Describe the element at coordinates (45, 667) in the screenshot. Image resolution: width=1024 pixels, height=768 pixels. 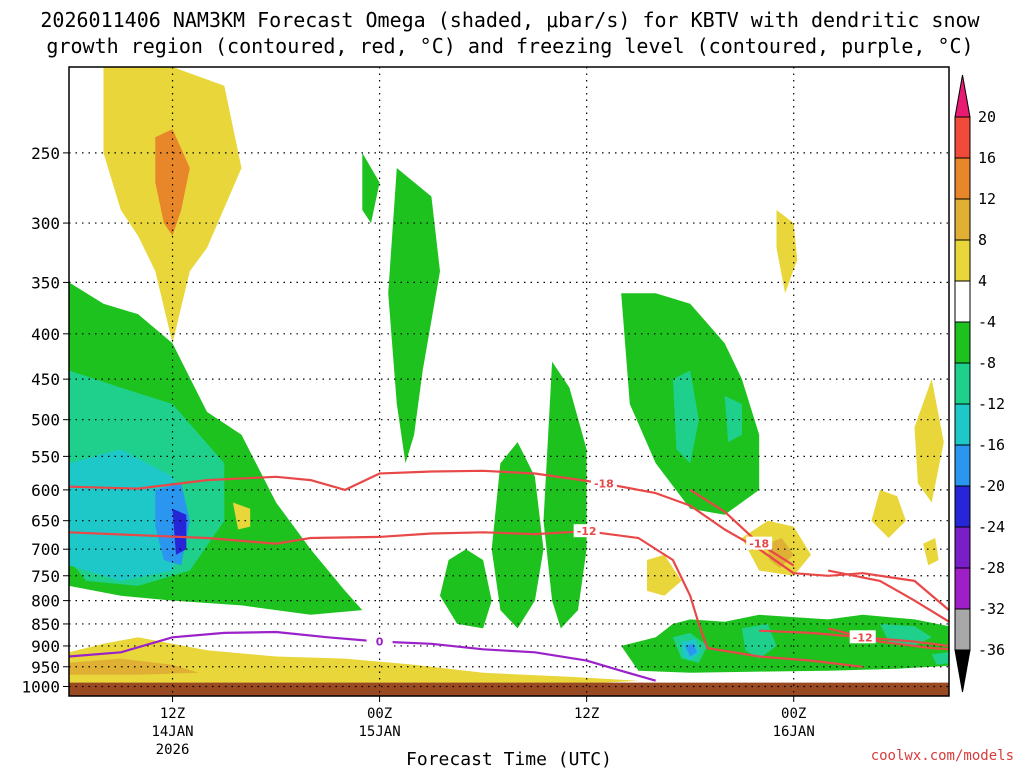
I see `pressure-tick-label: 950` at that location.